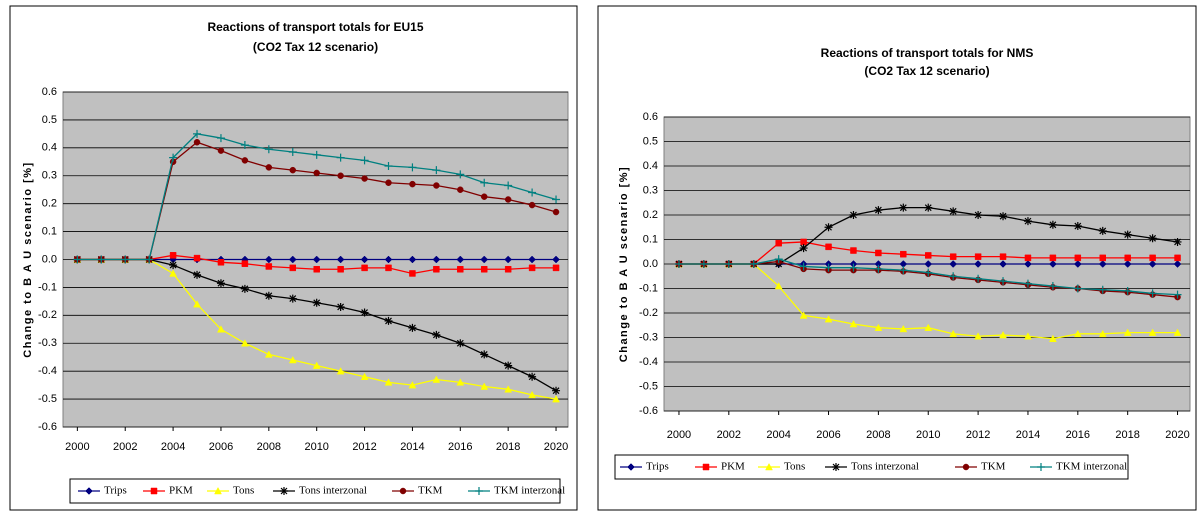 The height and width of the screenshot is (516, 1203). I want to click on legend-label: TKM interzonal, so click(1091, 467).